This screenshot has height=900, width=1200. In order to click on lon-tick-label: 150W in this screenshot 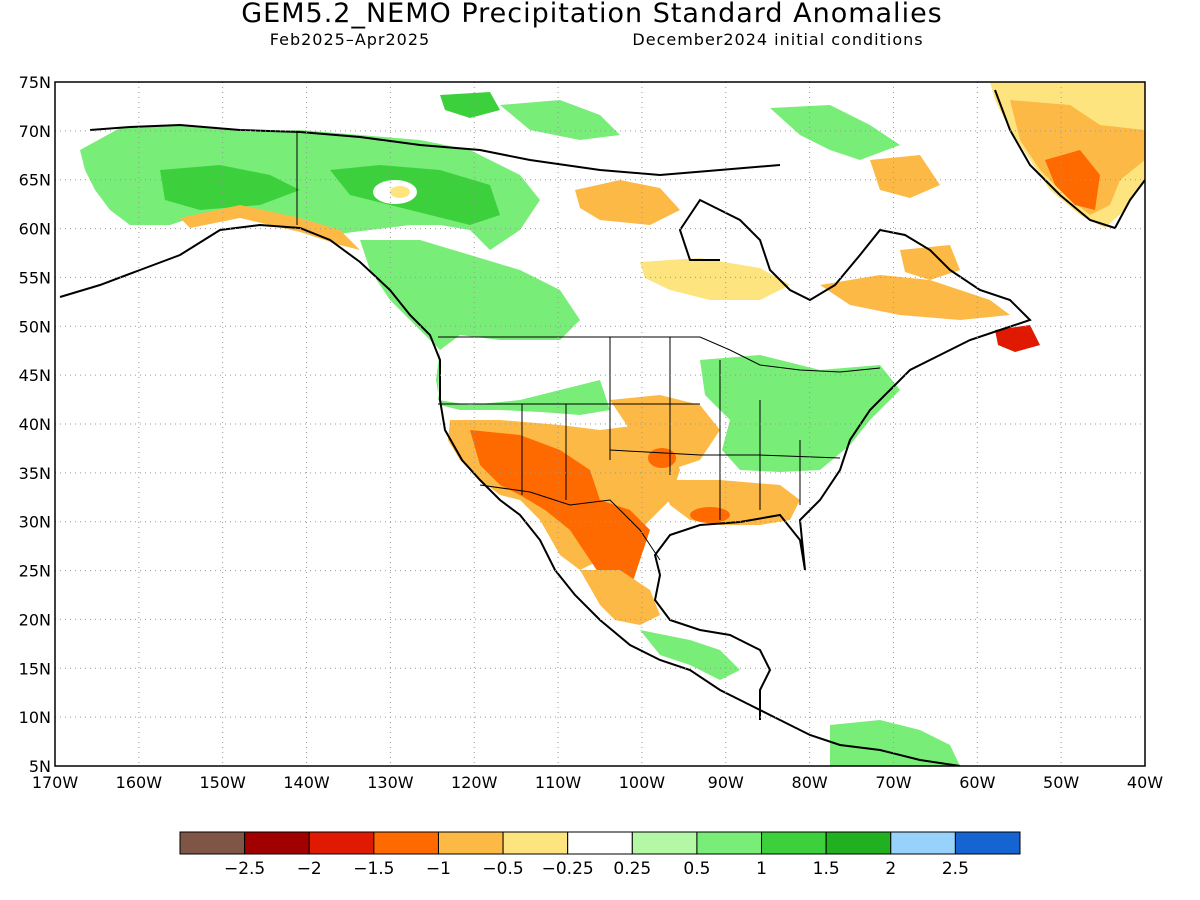, I will do `click(223, 782)`.